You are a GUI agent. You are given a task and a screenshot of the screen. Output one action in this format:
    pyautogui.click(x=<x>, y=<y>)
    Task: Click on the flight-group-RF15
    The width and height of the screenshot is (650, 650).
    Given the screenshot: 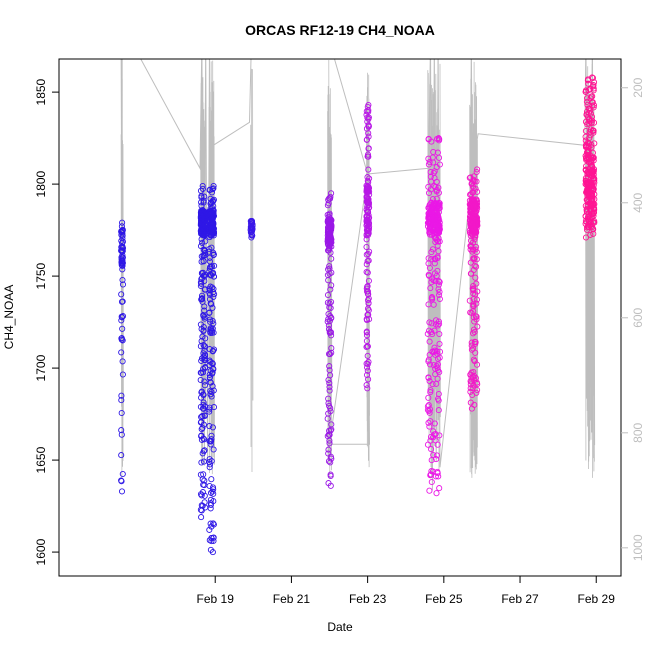 What is the action you would take?
    pyautogui.click(x=329, y=339)
    